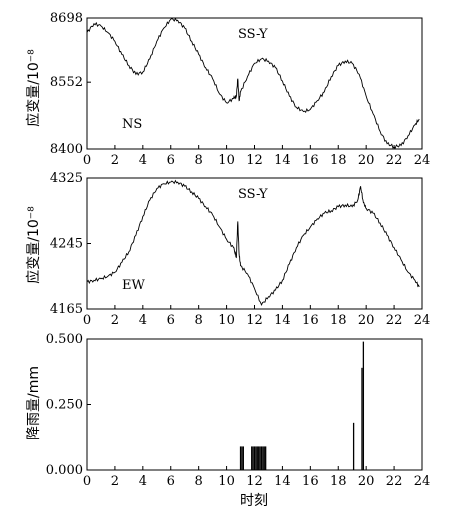 Image resolution: width=449 pixels, height=514 pixels. I want to click on y-tick-label: 0.250, so click(64, 405).